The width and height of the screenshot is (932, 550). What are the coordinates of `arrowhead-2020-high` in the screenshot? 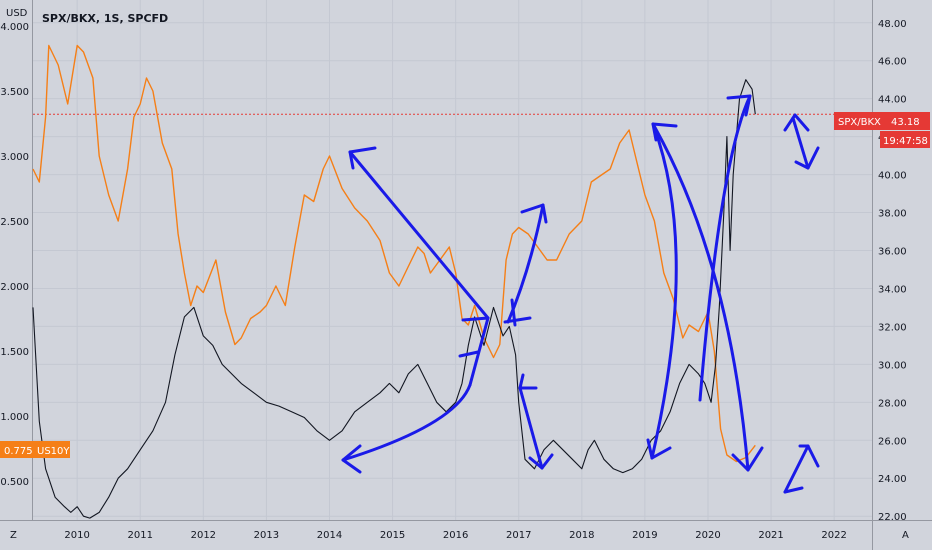 It's located at (739, 105).